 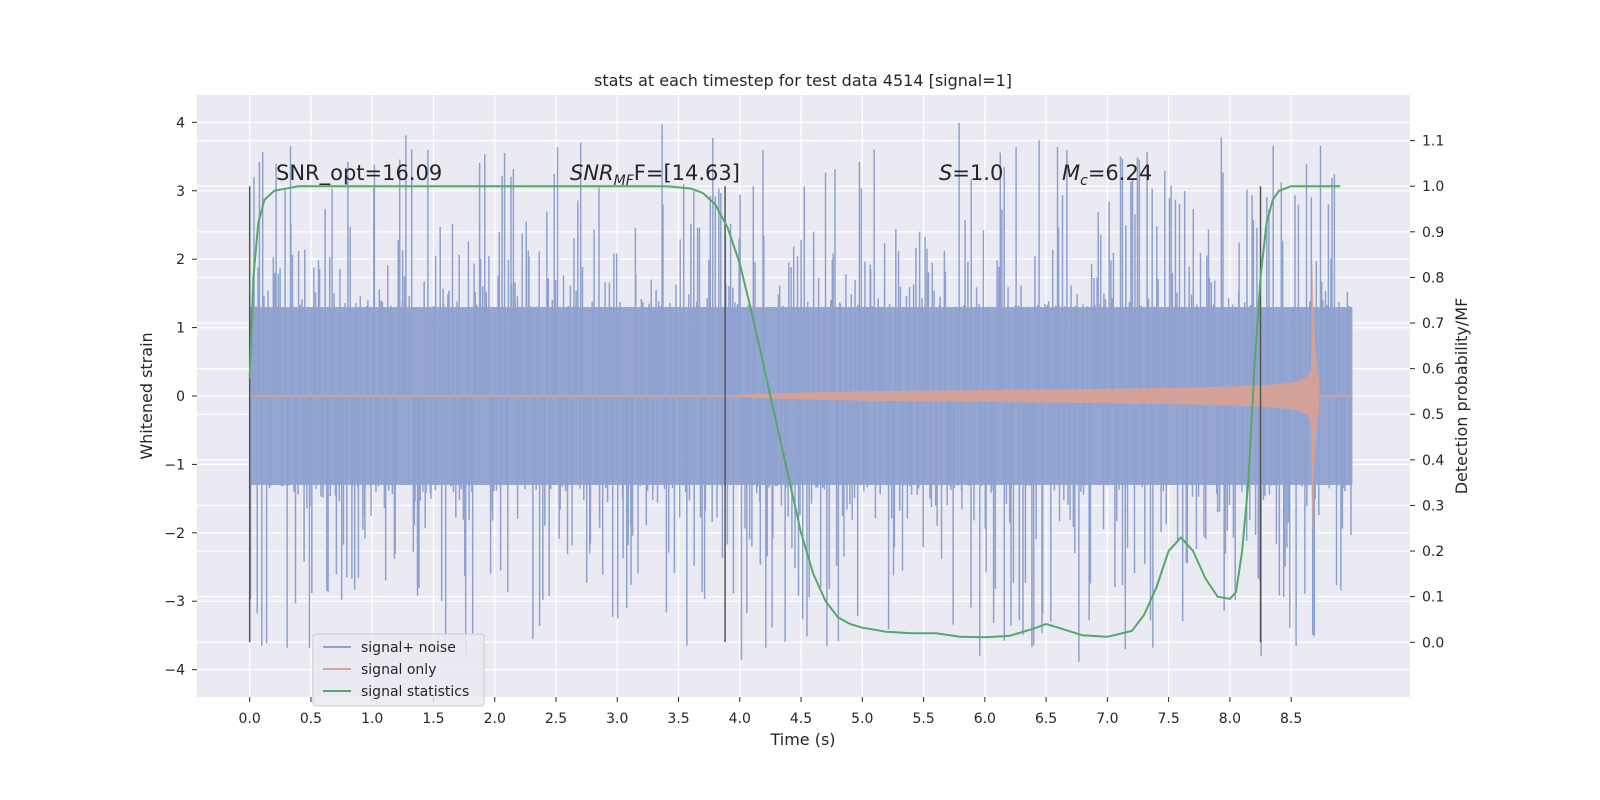 What do you see at coordinates (740, 719) in the screenshot?
I see `x-tick-label: 4.0` at bounding box center [740, 719].